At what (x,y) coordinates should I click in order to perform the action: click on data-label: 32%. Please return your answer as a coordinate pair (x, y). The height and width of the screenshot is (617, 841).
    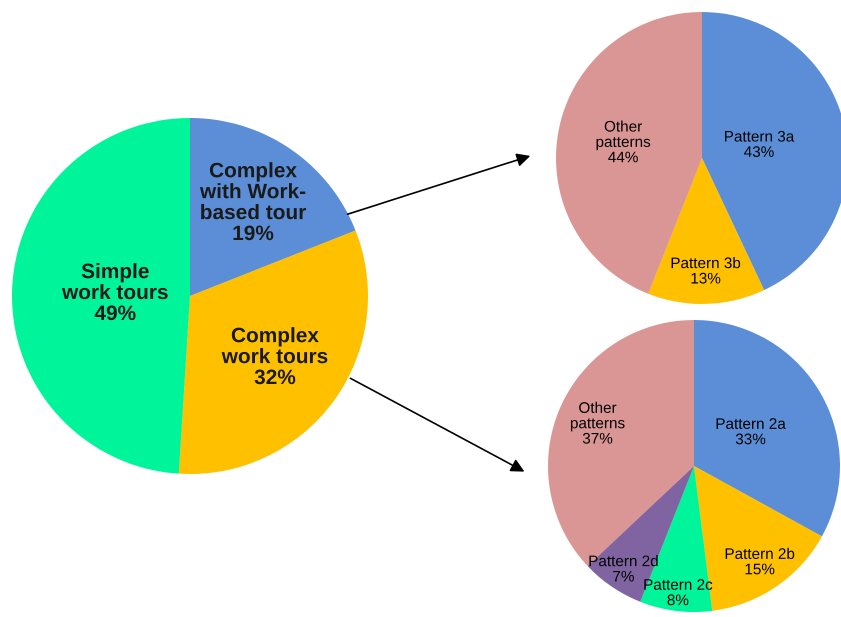
    Looking at the image, I should click on (275, 377).